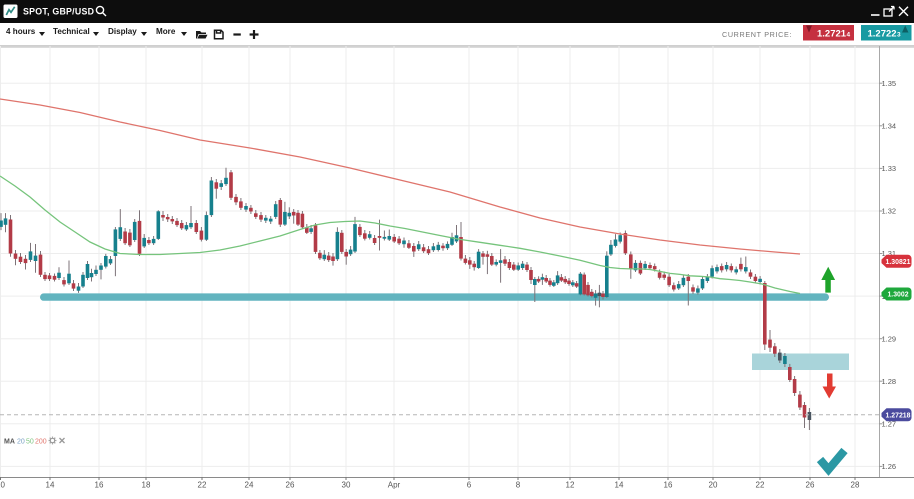  I want to click on svg-text: SPOT, GBP/USD, so click(58, 12).